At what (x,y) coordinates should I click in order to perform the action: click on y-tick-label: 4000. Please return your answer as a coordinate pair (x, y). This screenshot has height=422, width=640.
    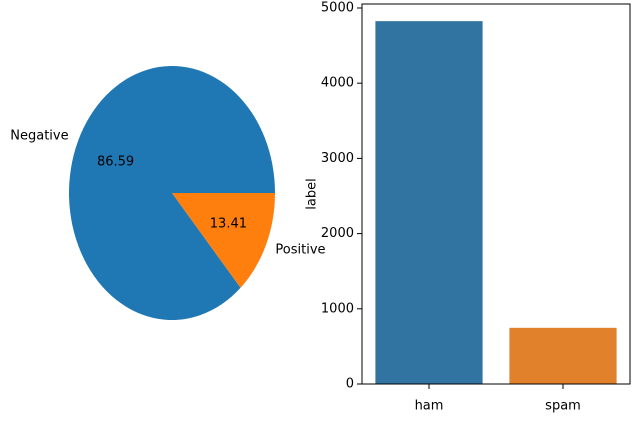
    Looking at the image, I should click on (337, 83).